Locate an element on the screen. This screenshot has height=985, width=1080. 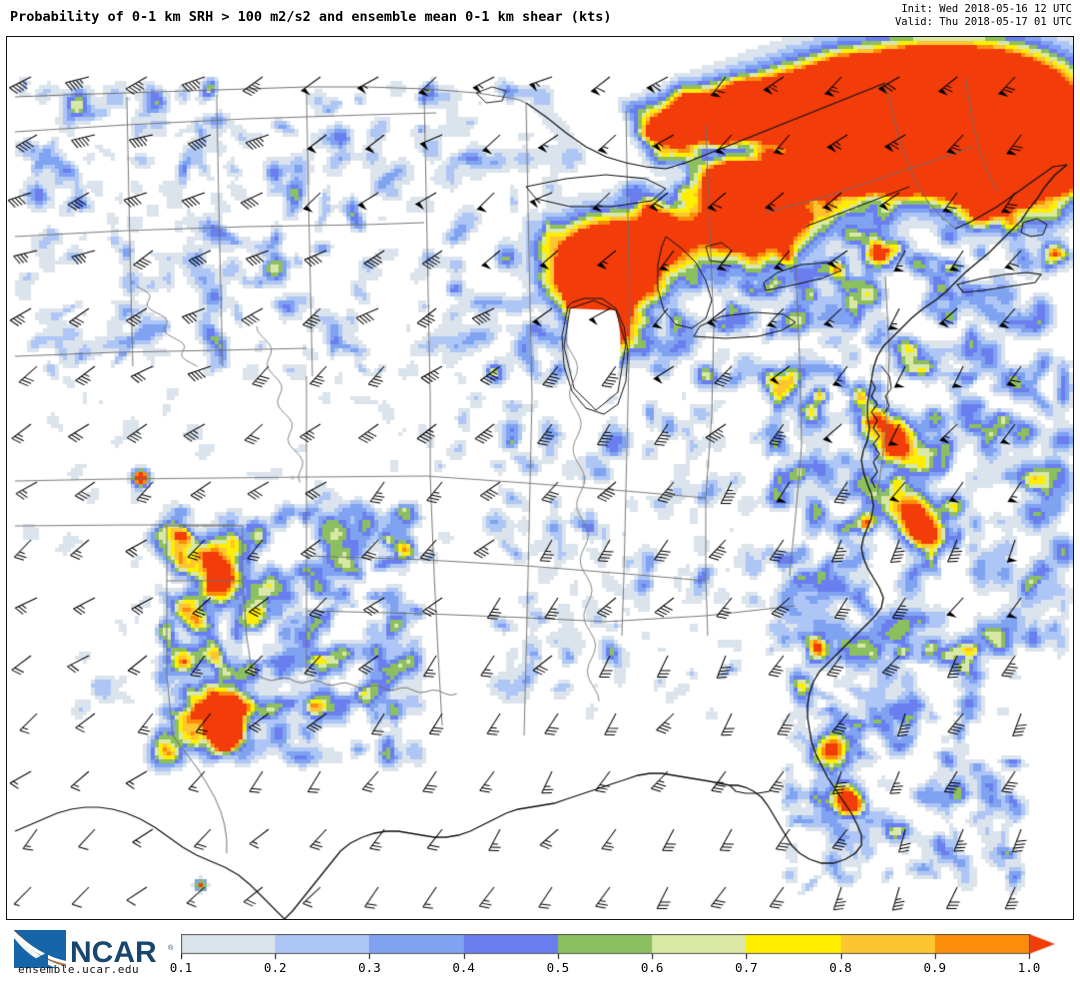
registered-trademark-icon: ® is located at coordinates (171, 948).